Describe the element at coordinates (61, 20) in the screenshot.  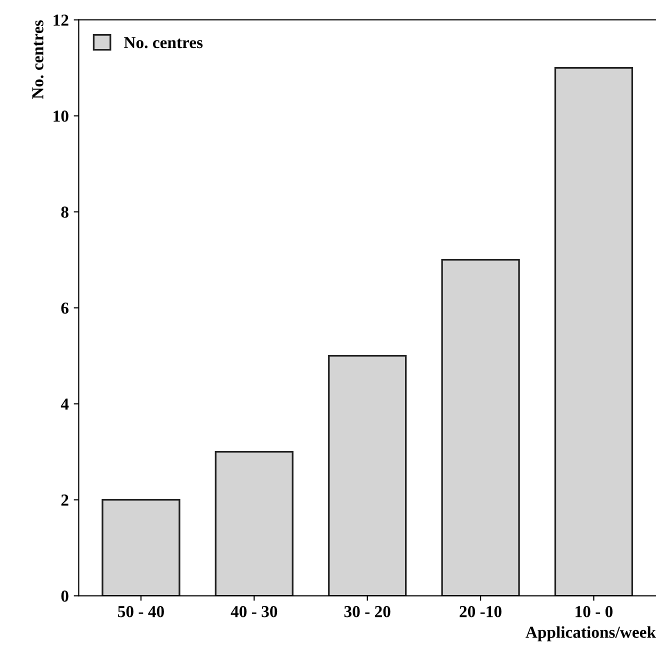
I see `y-tick-label: 12` at that location.